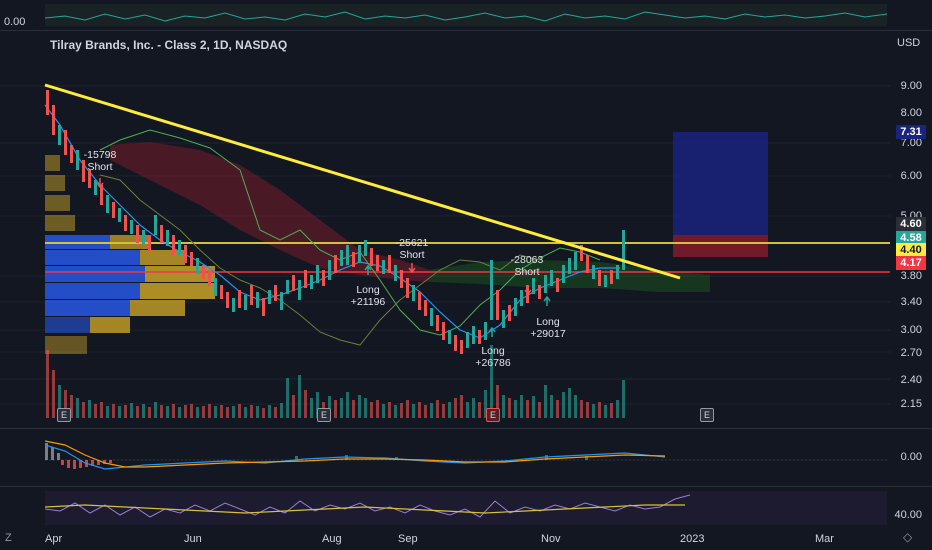  I want to click on trade-annotation-short-1: -15798 Short, so click(100, 161).